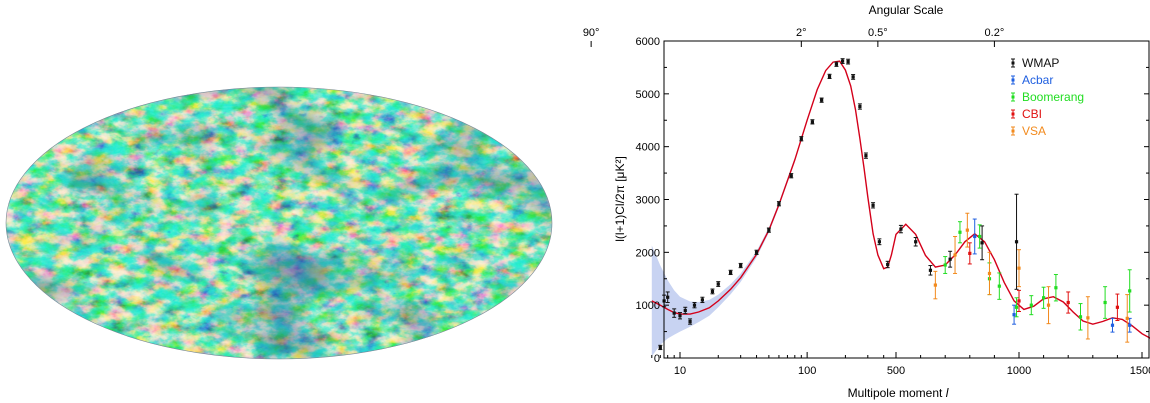 This screenshot has width=1150, height=403. What do you see at coordinates (898, 393) in the screenshot?
I see `x-axis-title: Multipole moment l` at bounding box center [898, 393].